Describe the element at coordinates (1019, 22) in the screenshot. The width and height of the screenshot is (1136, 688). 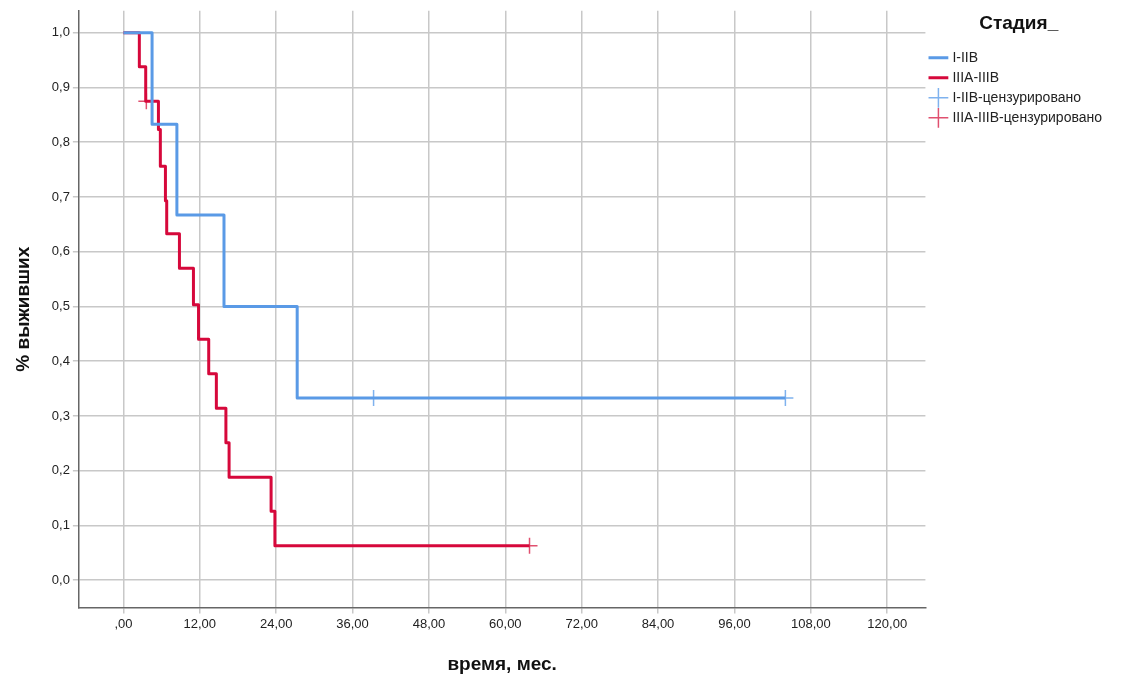
I see `legend-title: Стадия_` at that location.